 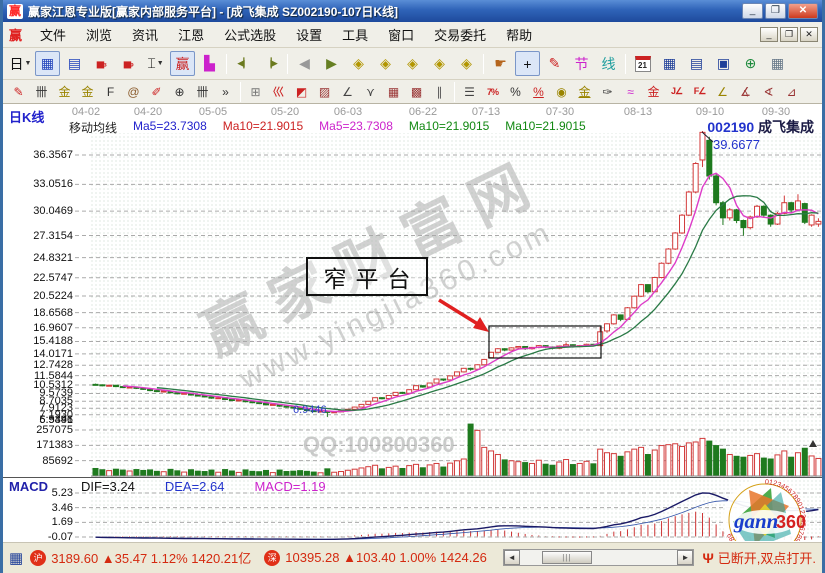 I want to click on color-chart-icon: ▙, so click(x=209, y=63).